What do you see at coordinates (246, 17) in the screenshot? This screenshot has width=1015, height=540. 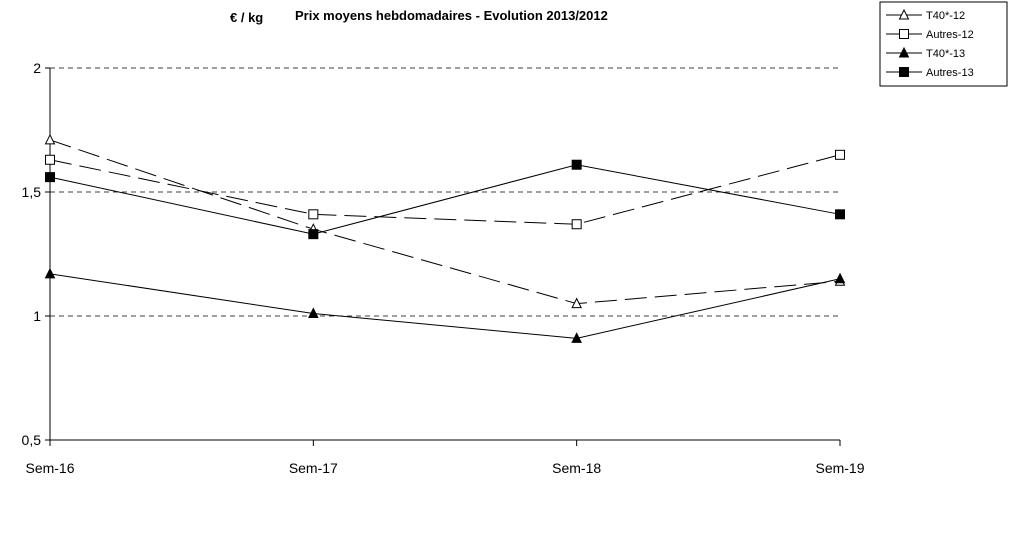 I see `y-axis-unit-label: € / kg` at bounding box center [246, 17].